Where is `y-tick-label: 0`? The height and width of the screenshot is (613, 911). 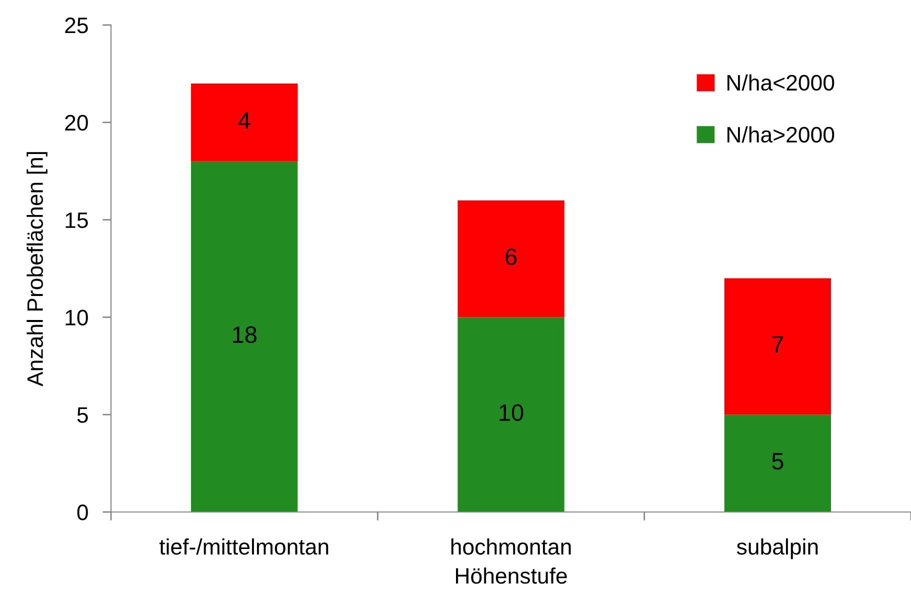
y-tick-label: 0 is located at coordinates (82, 512).